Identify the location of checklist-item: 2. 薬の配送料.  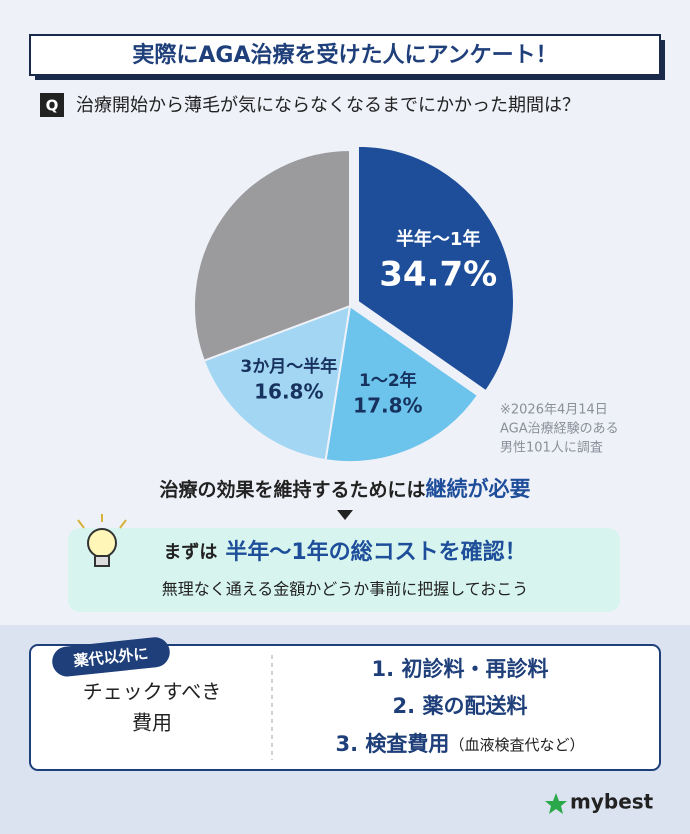
(460, 706).